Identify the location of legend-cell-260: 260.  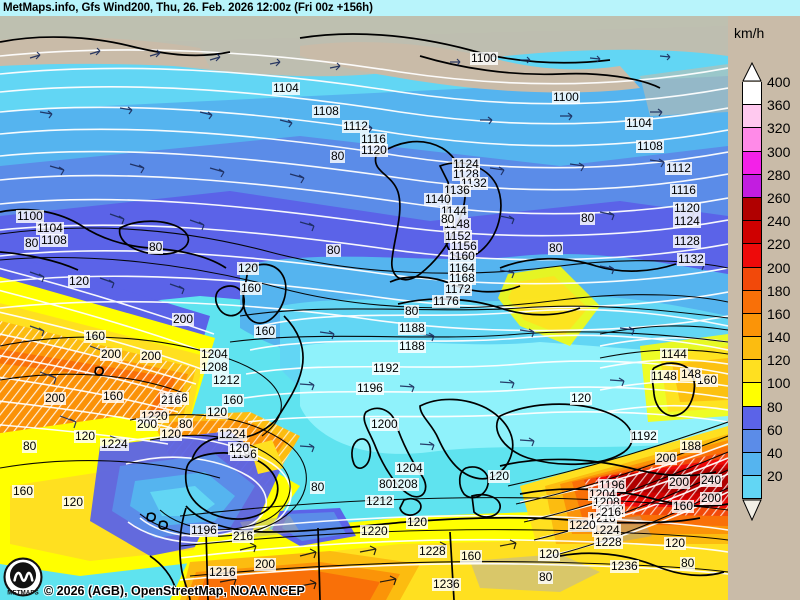
(766, 206).